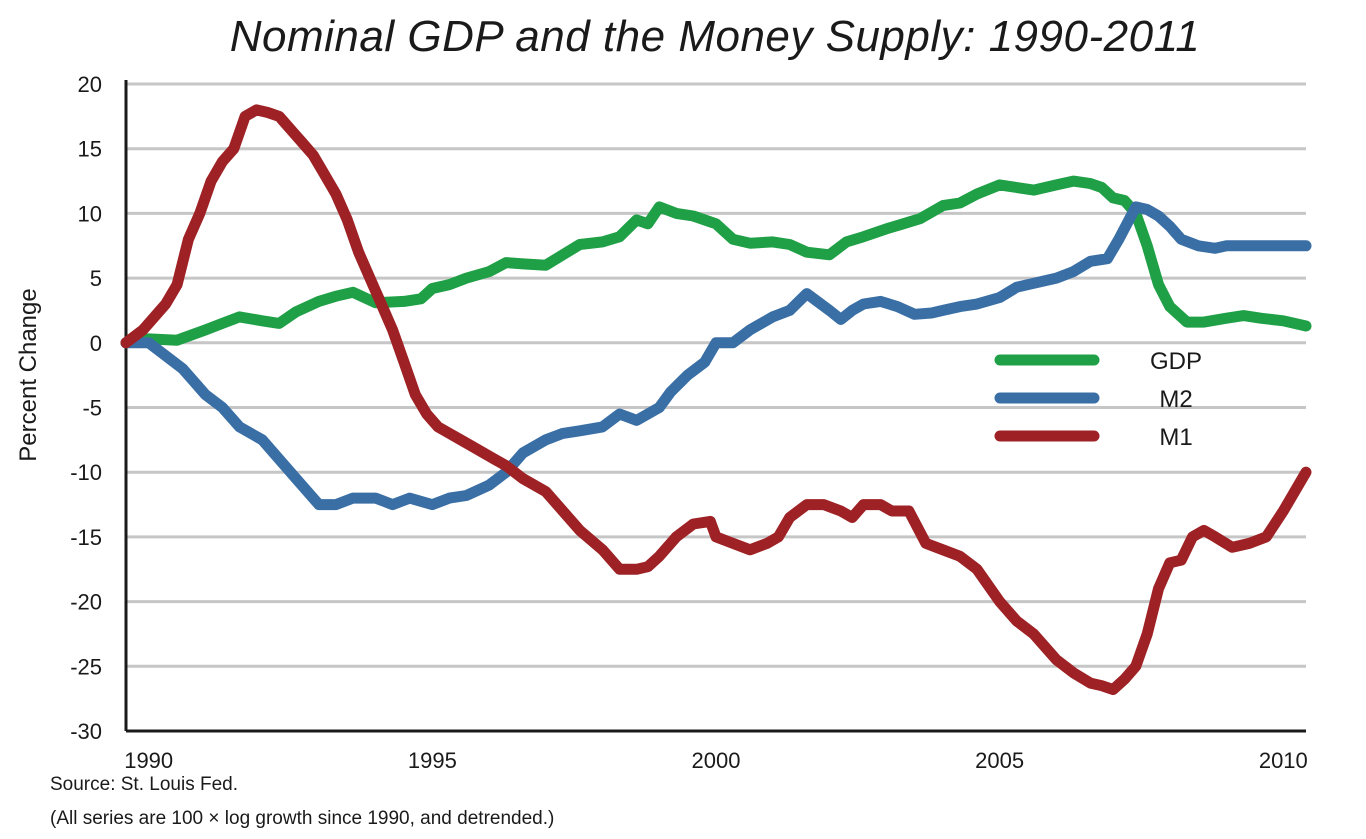 The height and width of the screenshot is (839, 1366). Describe the element at coordinates (1283, 760) in the screenshot. I see `x-tick-label: 2010` at that location.